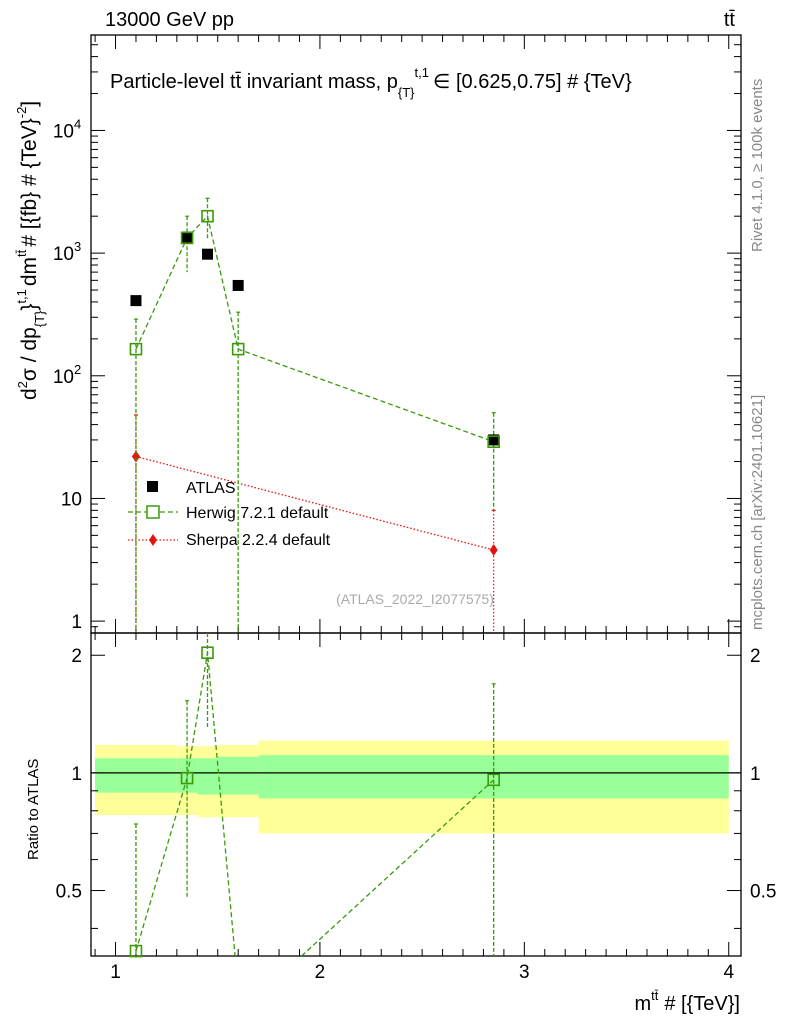  What do you see at coordinates (152, 486) in the screenshot?
I see `legend-atlas-marker` at bounding box center [152, 486].